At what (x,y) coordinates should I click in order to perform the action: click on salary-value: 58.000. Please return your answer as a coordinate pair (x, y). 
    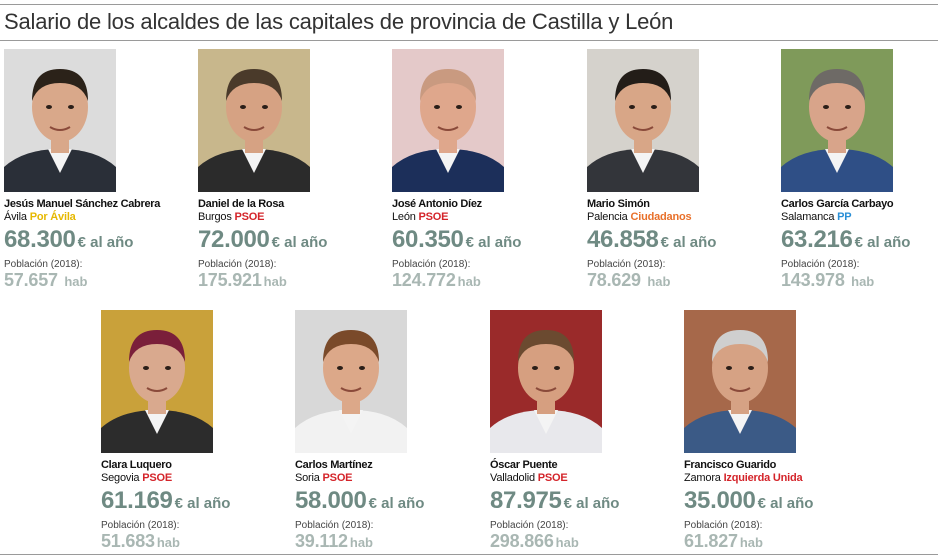
    Looking at the image, I should click on (331, 500).